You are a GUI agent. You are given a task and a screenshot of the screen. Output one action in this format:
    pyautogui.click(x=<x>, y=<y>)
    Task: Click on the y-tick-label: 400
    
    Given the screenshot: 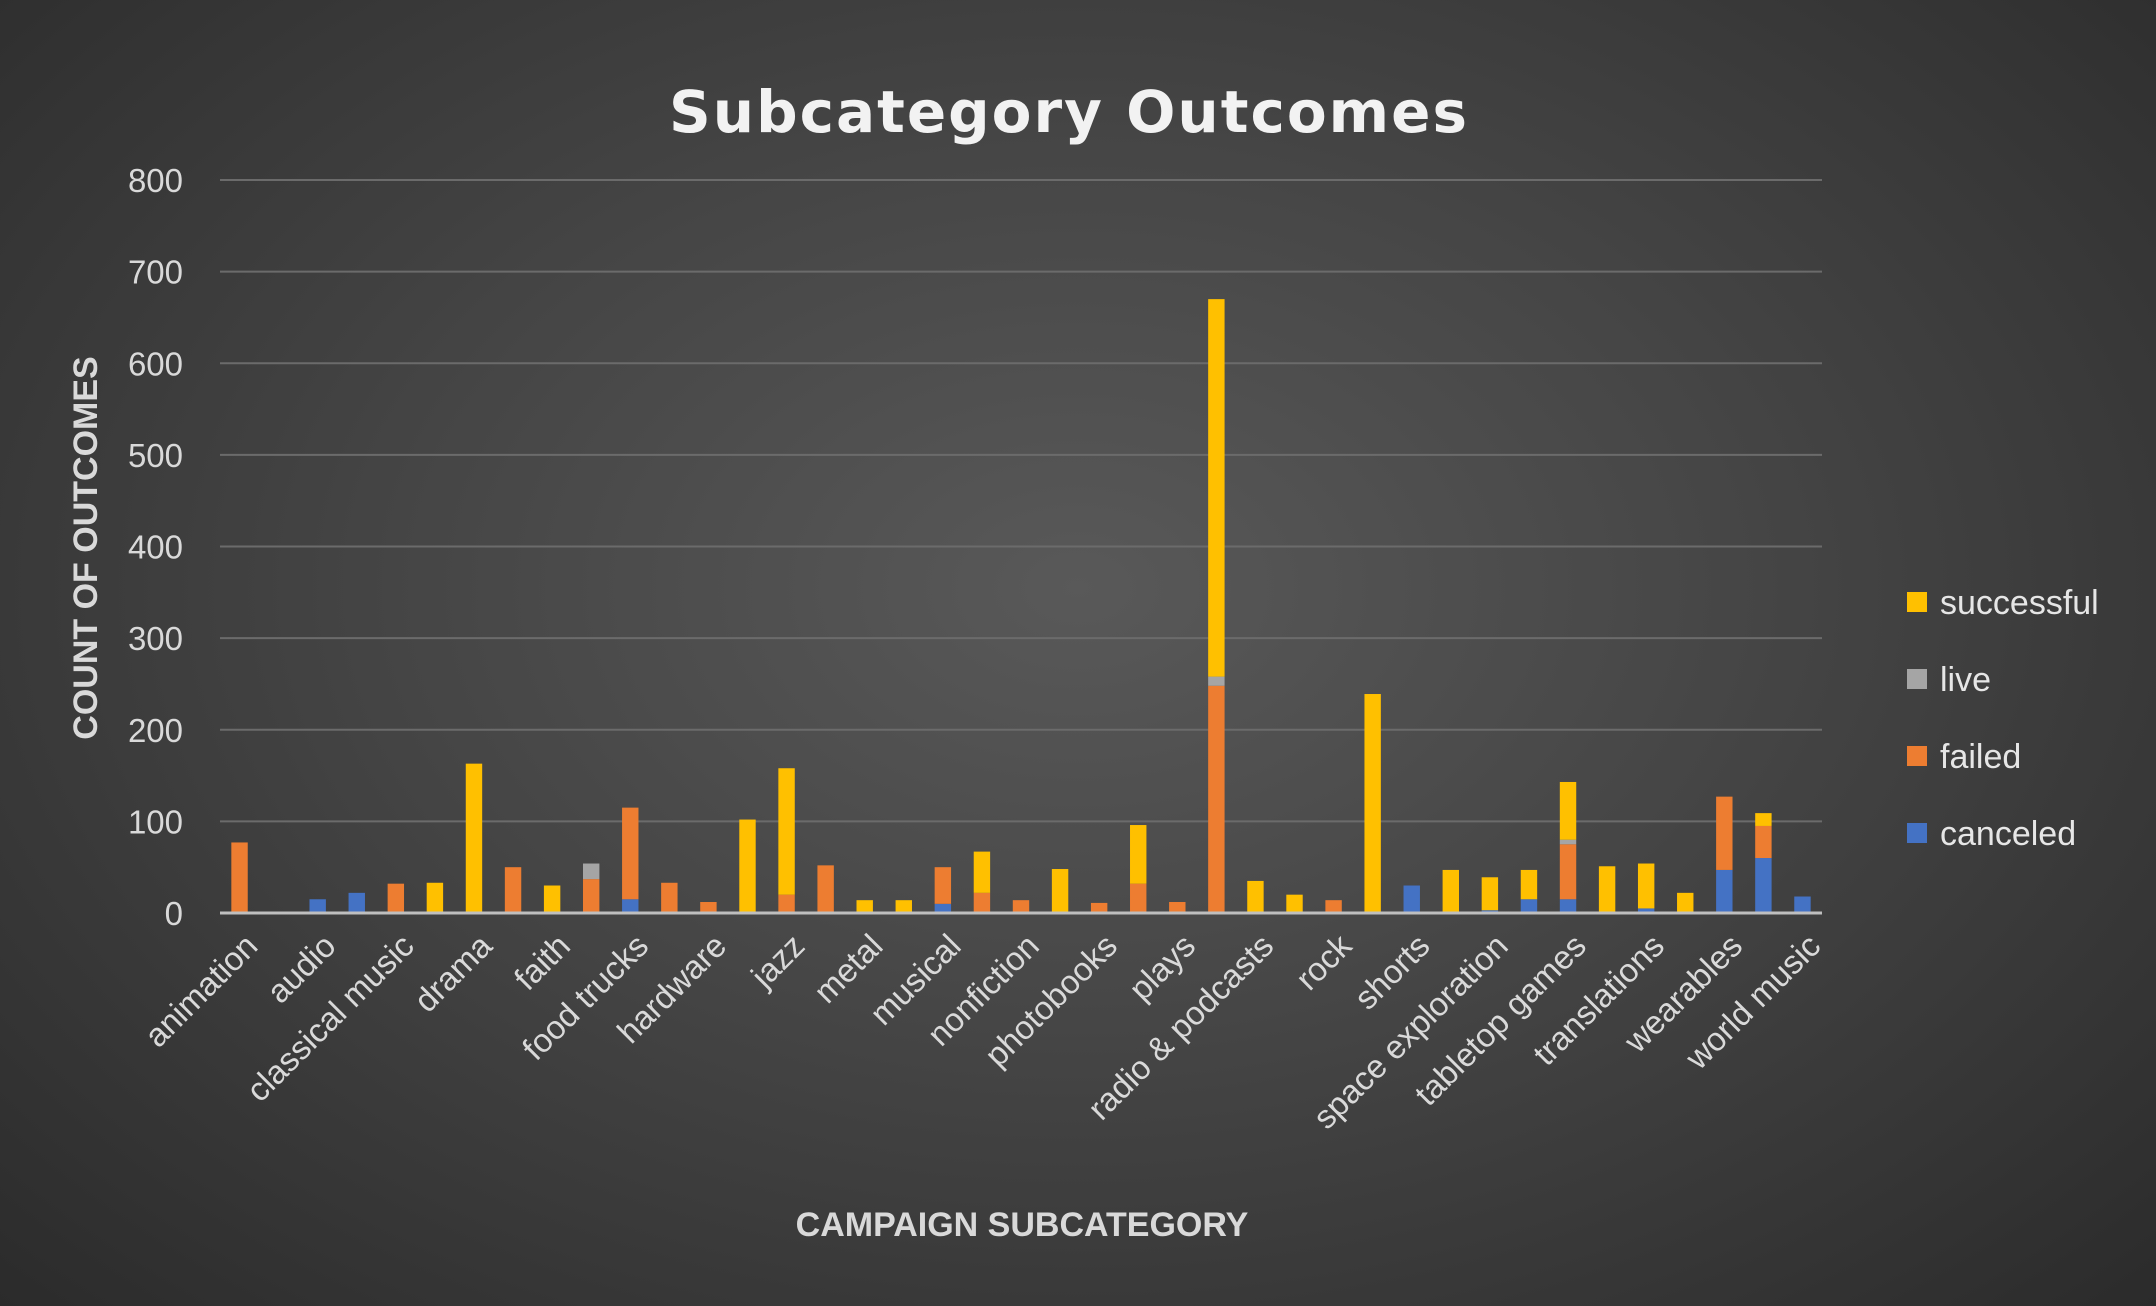 What is the action you would take?
    pyautogui.click(x=155, y=547)
    